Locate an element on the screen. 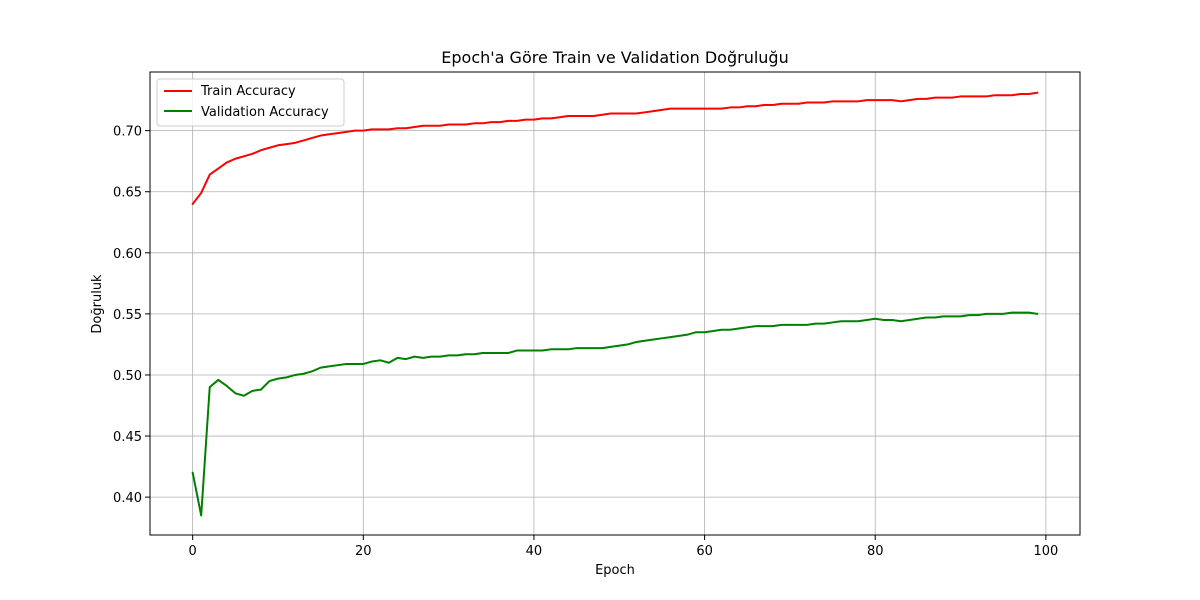 This screenshot has width=1200, height=600. legend-label-validation: Validation Accuracy is located at coordinates (265, 112).